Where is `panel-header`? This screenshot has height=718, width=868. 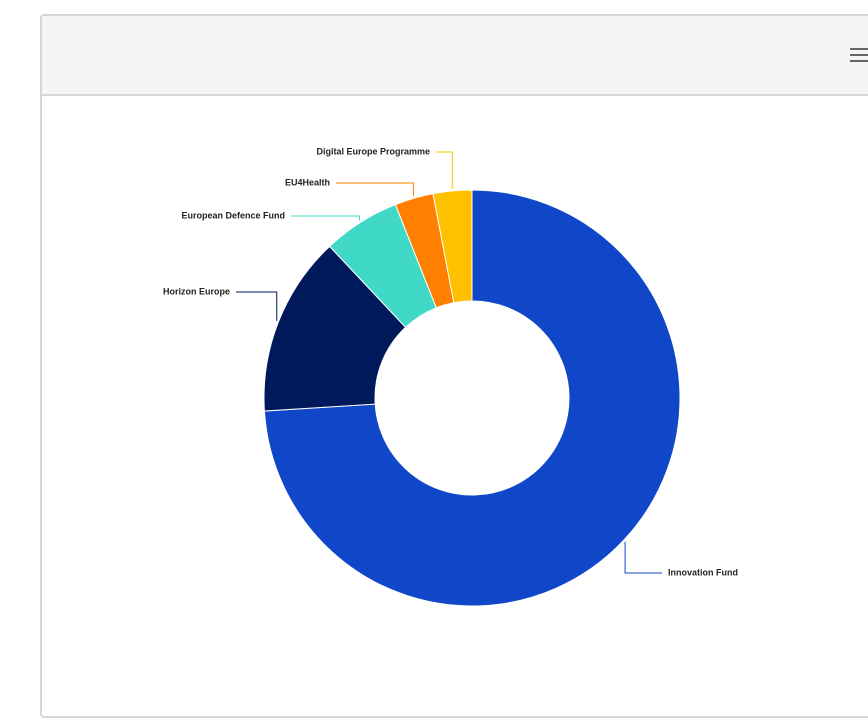 panel-header is located at coordinates (455, 56).